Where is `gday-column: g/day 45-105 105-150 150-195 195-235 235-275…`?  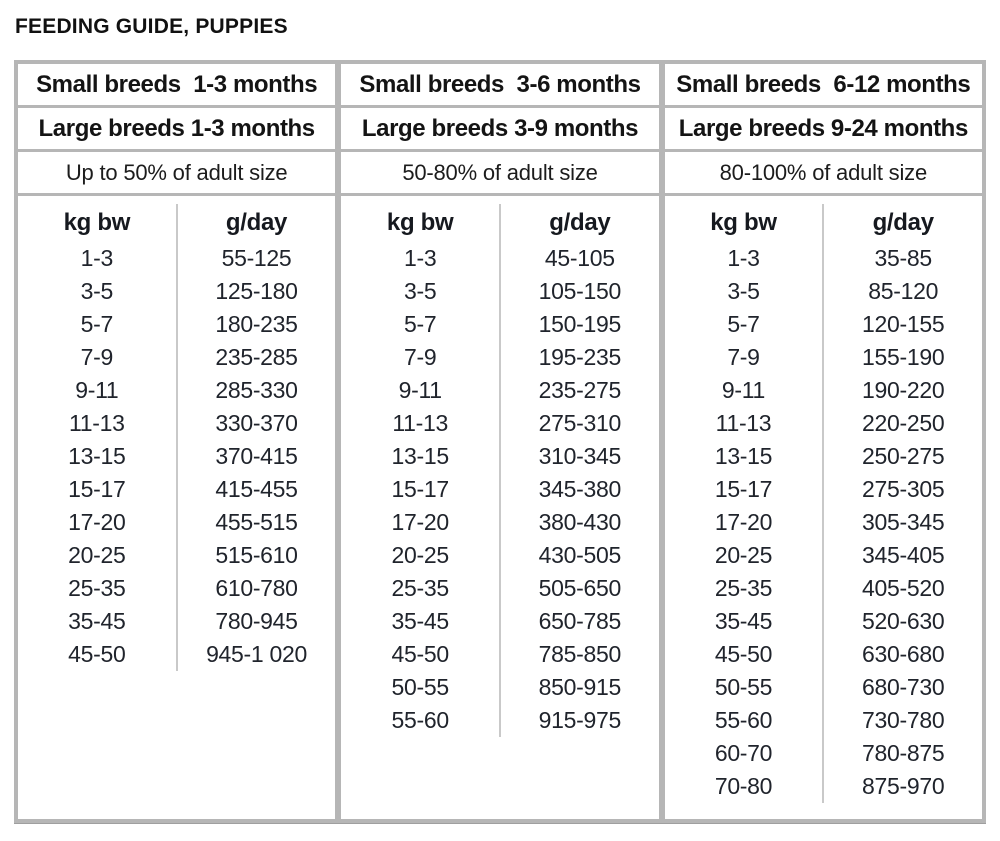
gday-column: g/day 45-105 105-150 150-195 195-235 235-275… is located at coordinates (580, 470).